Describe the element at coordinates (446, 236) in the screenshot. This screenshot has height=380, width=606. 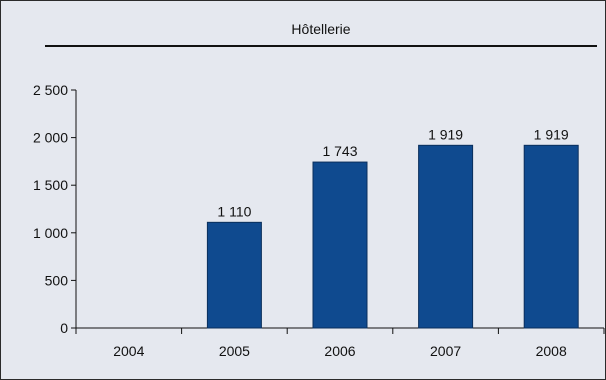
I see `bar-2007` at that location.